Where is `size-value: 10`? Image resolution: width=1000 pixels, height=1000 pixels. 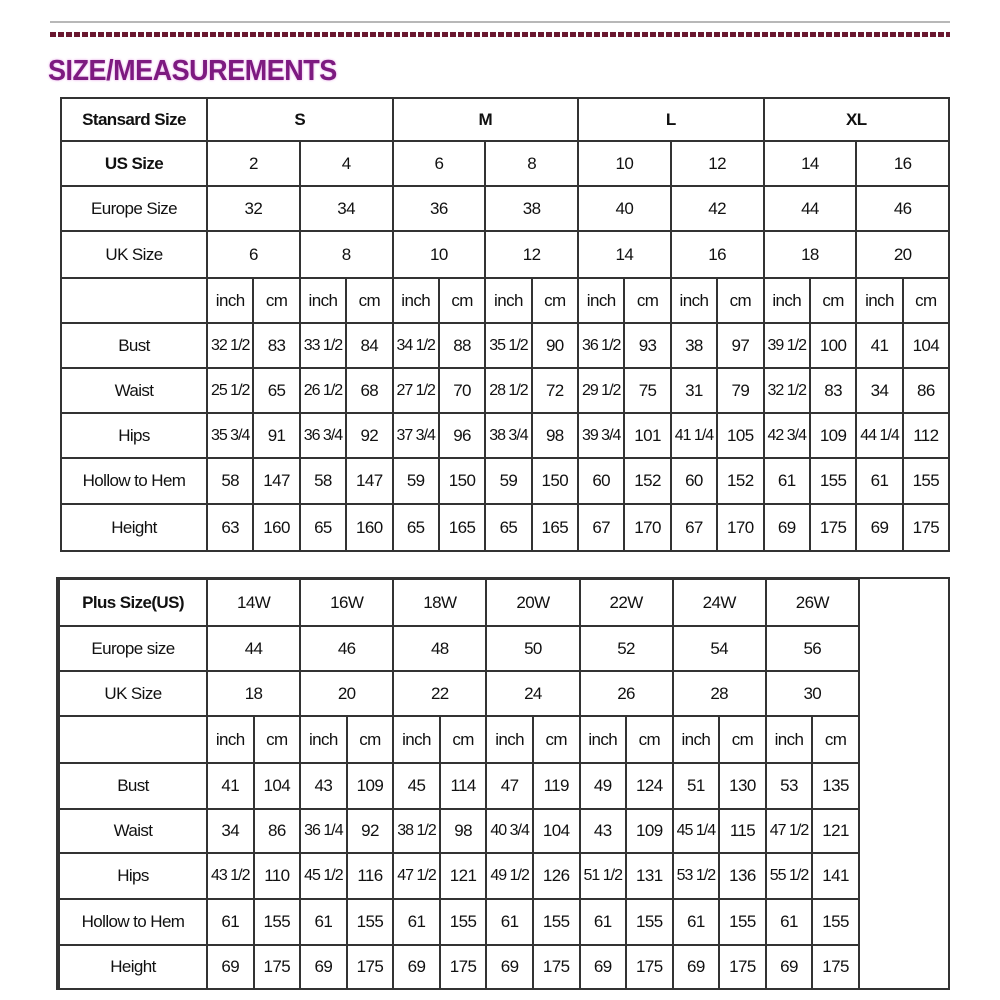 size-value: 10 is located at coordinates (624, 163).